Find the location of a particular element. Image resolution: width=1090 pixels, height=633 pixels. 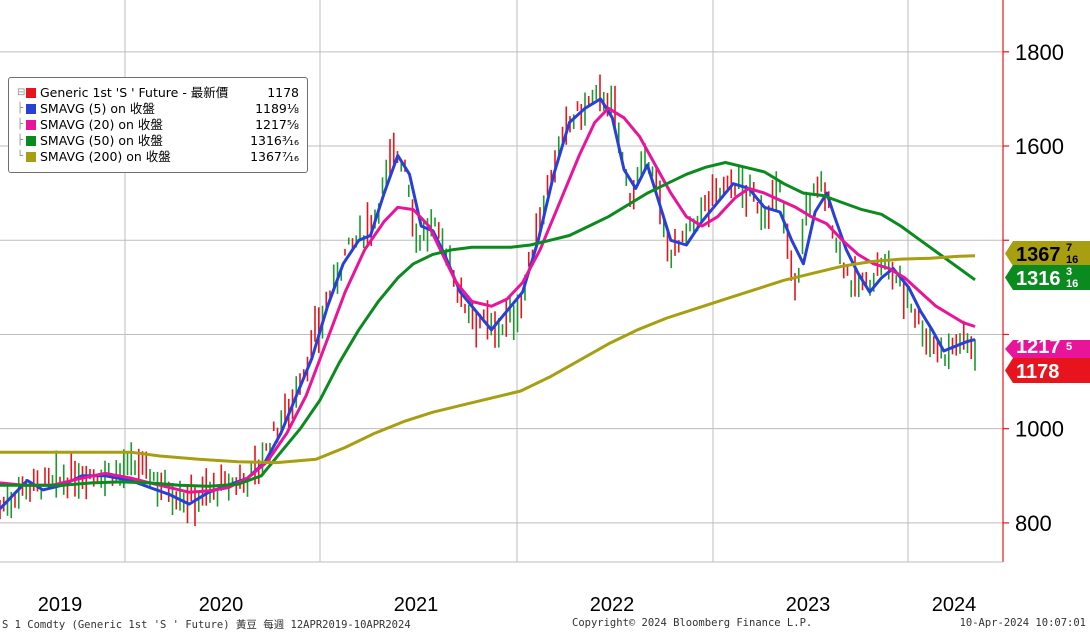

legend-value: 1178 is located at coordinates (283, 92).